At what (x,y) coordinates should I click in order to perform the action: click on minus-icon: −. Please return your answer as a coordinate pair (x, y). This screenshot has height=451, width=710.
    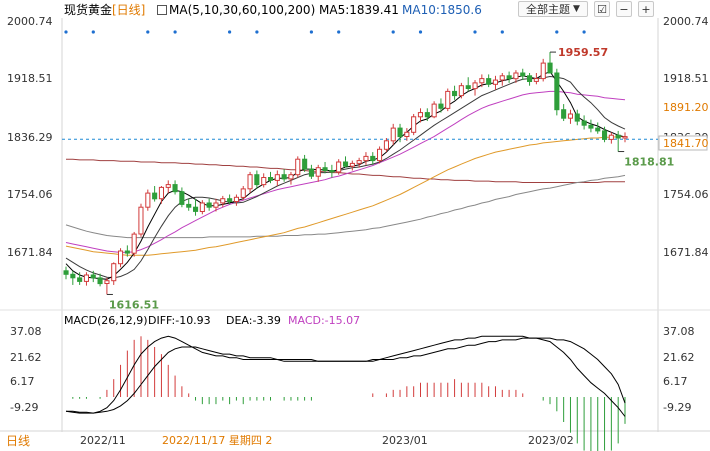
    Looking at the image, I should click on (624, 9).